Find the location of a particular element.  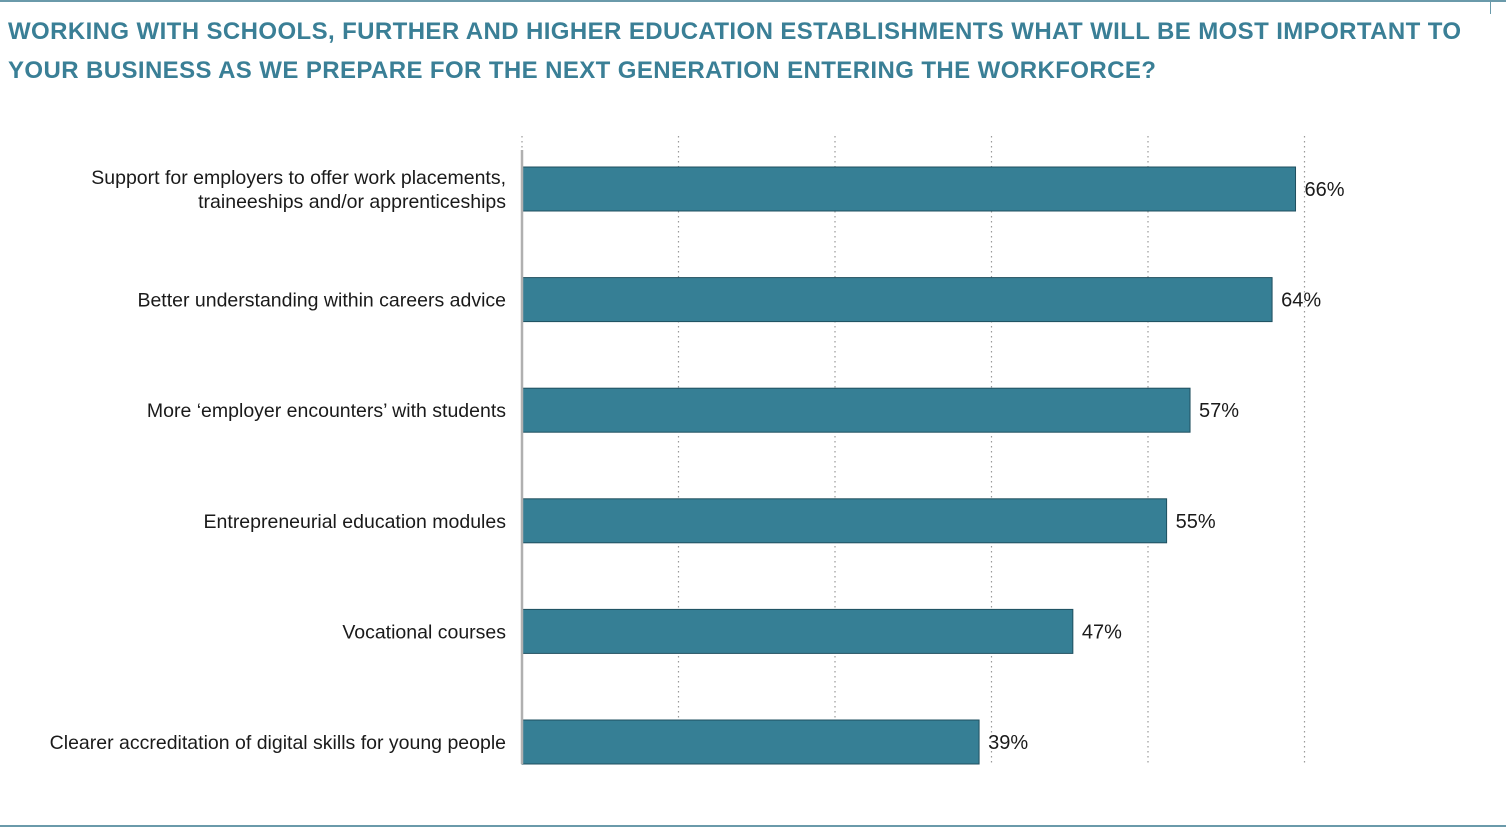

value-label: 64% is located at coordinates (1301, 301).